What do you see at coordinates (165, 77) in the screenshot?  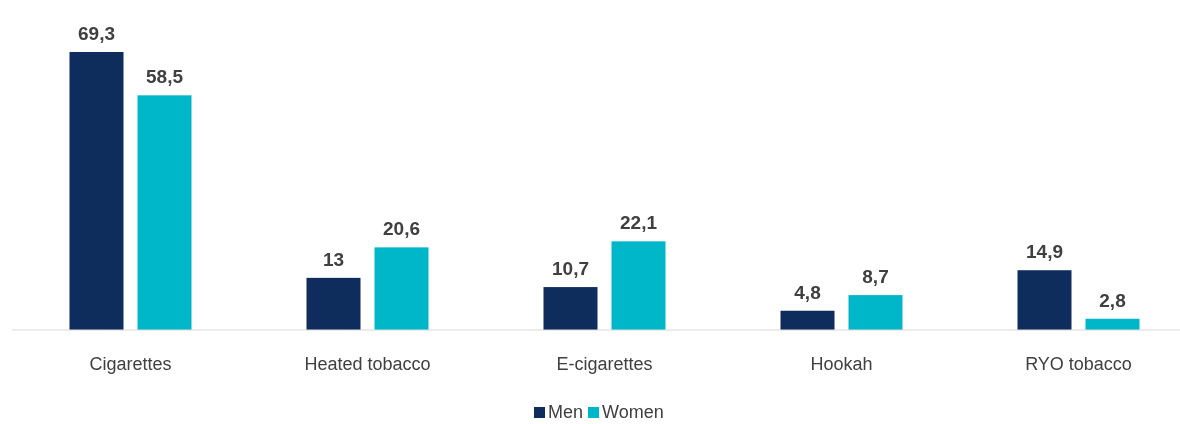 I see `data-label: 58,5` at bounding box center [165, 77].